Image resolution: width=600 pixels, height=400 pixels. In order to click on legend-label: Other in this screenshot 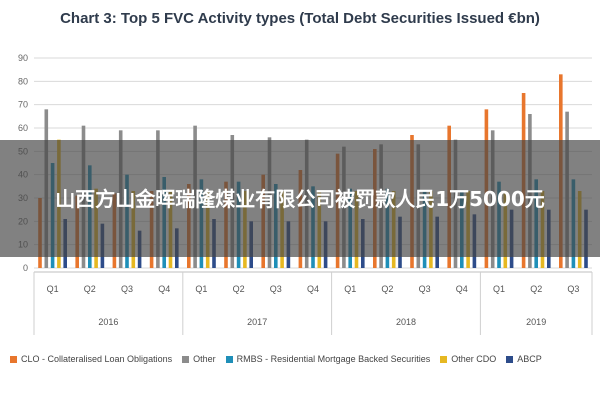, I will do `click(204, 359)`.